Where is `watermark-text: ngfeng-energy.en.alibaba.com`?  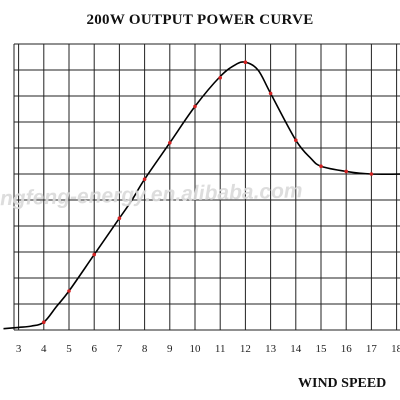 watermark-text: ngfeng-energy.en.alibaba.com is located at coordinates (151, 194).